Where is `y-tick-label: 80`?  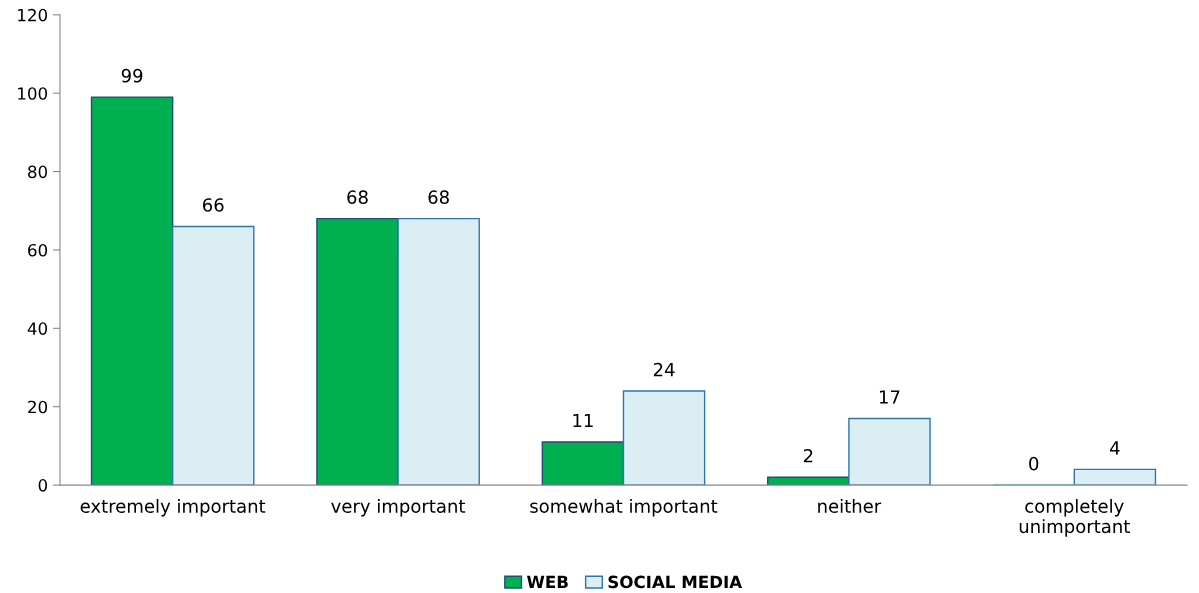 y-tick-label: 80 is located at coordinates (38, 172).